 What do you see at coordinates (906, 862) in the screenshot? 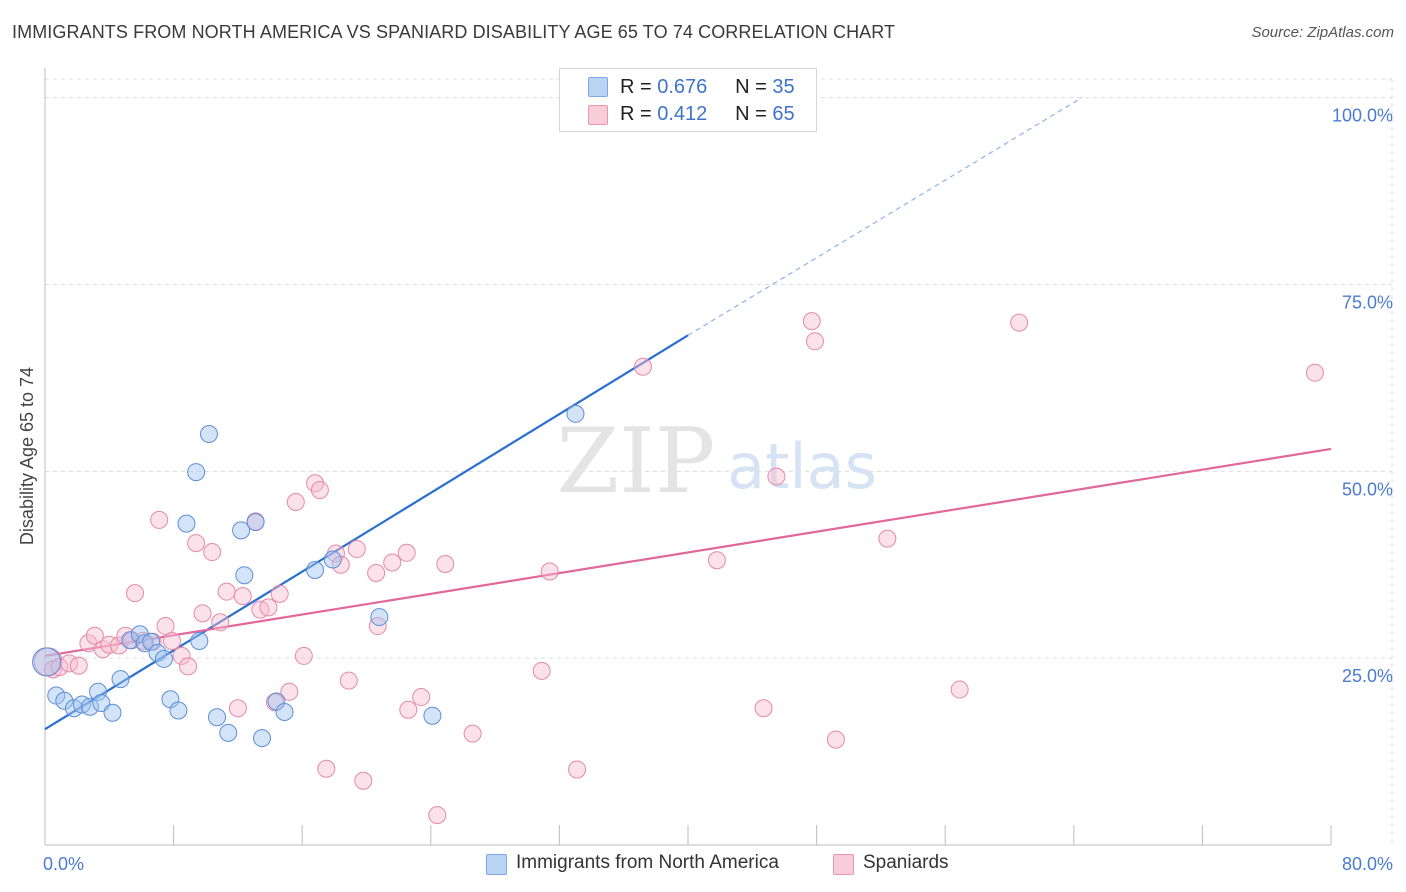
I see `bottom-legend-label-spaniards: Spaniards` at bounding box center [906, 862].